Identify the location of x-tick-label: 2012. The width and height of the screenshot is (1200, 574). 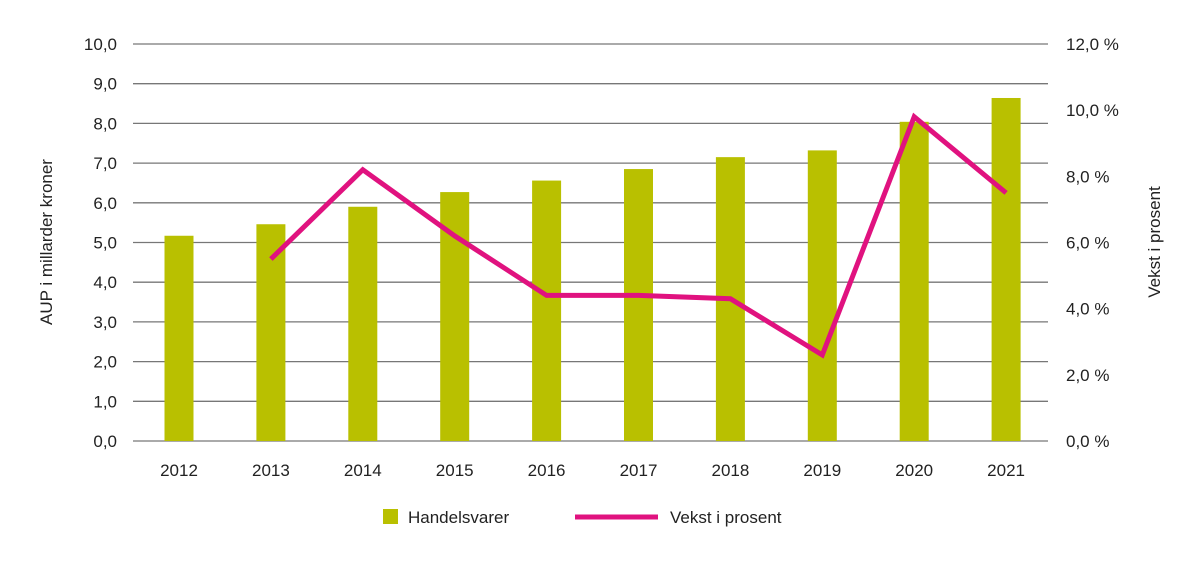
(179, 470).